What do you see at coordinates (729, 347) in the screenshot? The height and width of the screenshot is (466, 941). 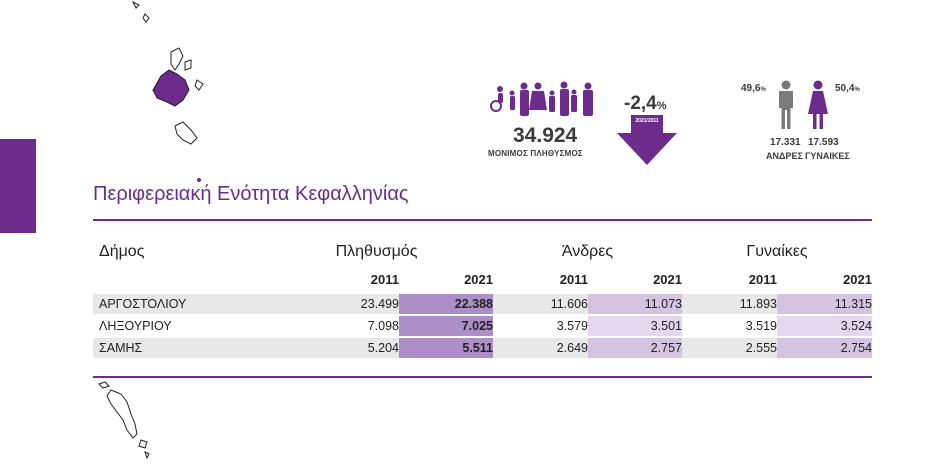 I see `women-2011-cell: 2.555` at bounding box center [729, 347].